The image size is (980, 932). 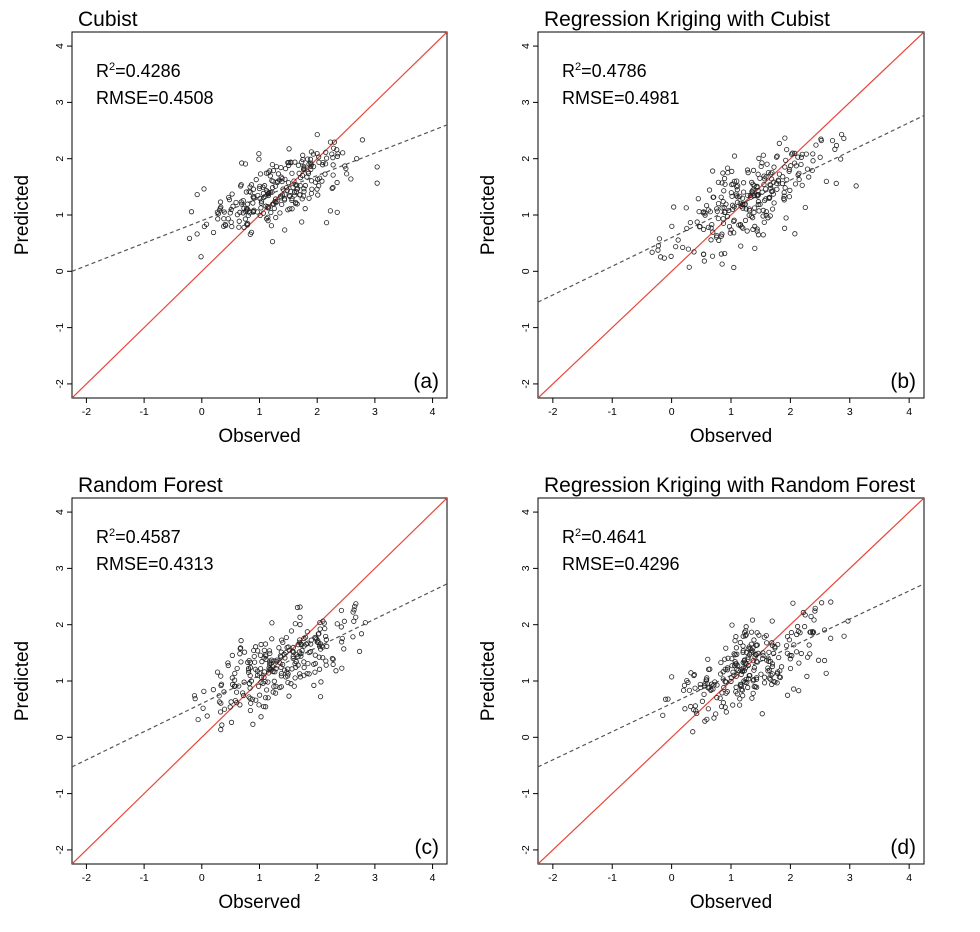 I want to click on x-tick-label: -2, so click(x=86, y=412).